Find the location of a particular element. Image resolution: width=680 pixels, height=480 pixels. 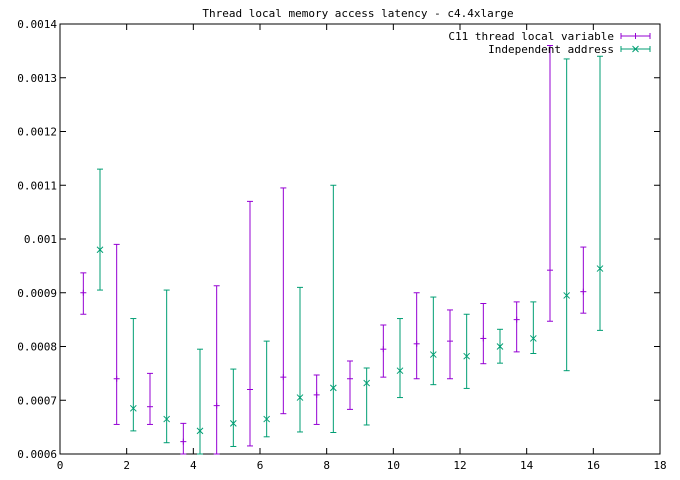

y-tick-label: 0.0009 is located at coordinates (37, 293).